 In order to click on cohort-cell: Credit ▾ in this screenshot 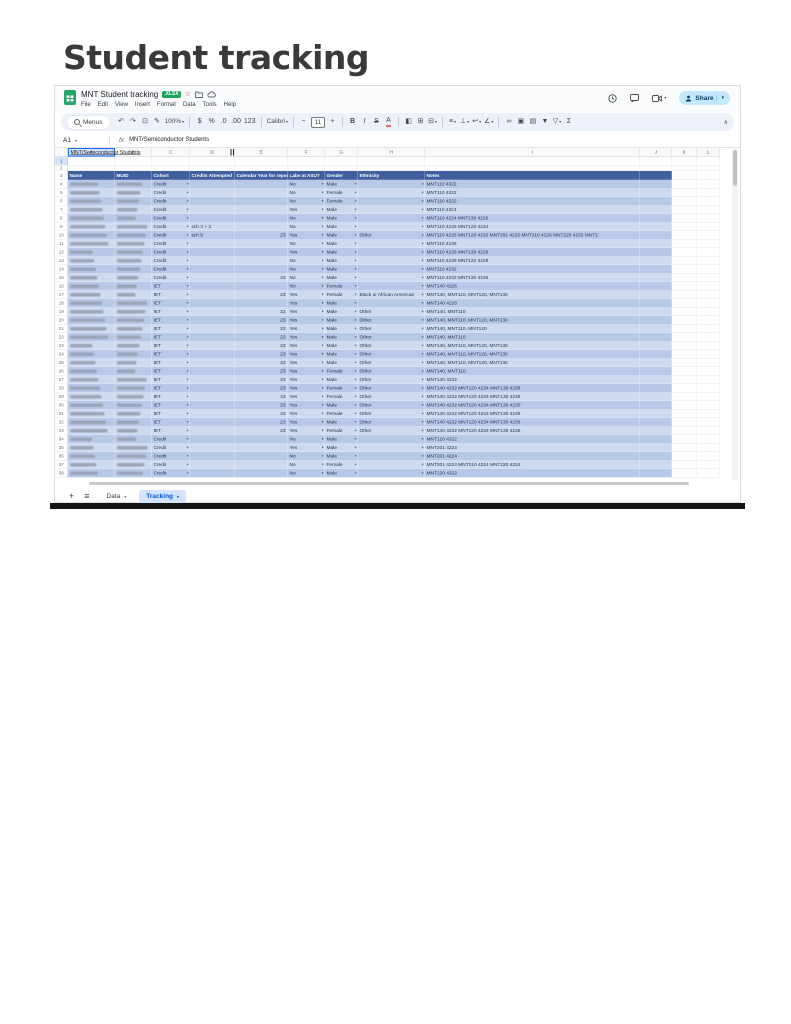, I will do `click(171, 192)`.